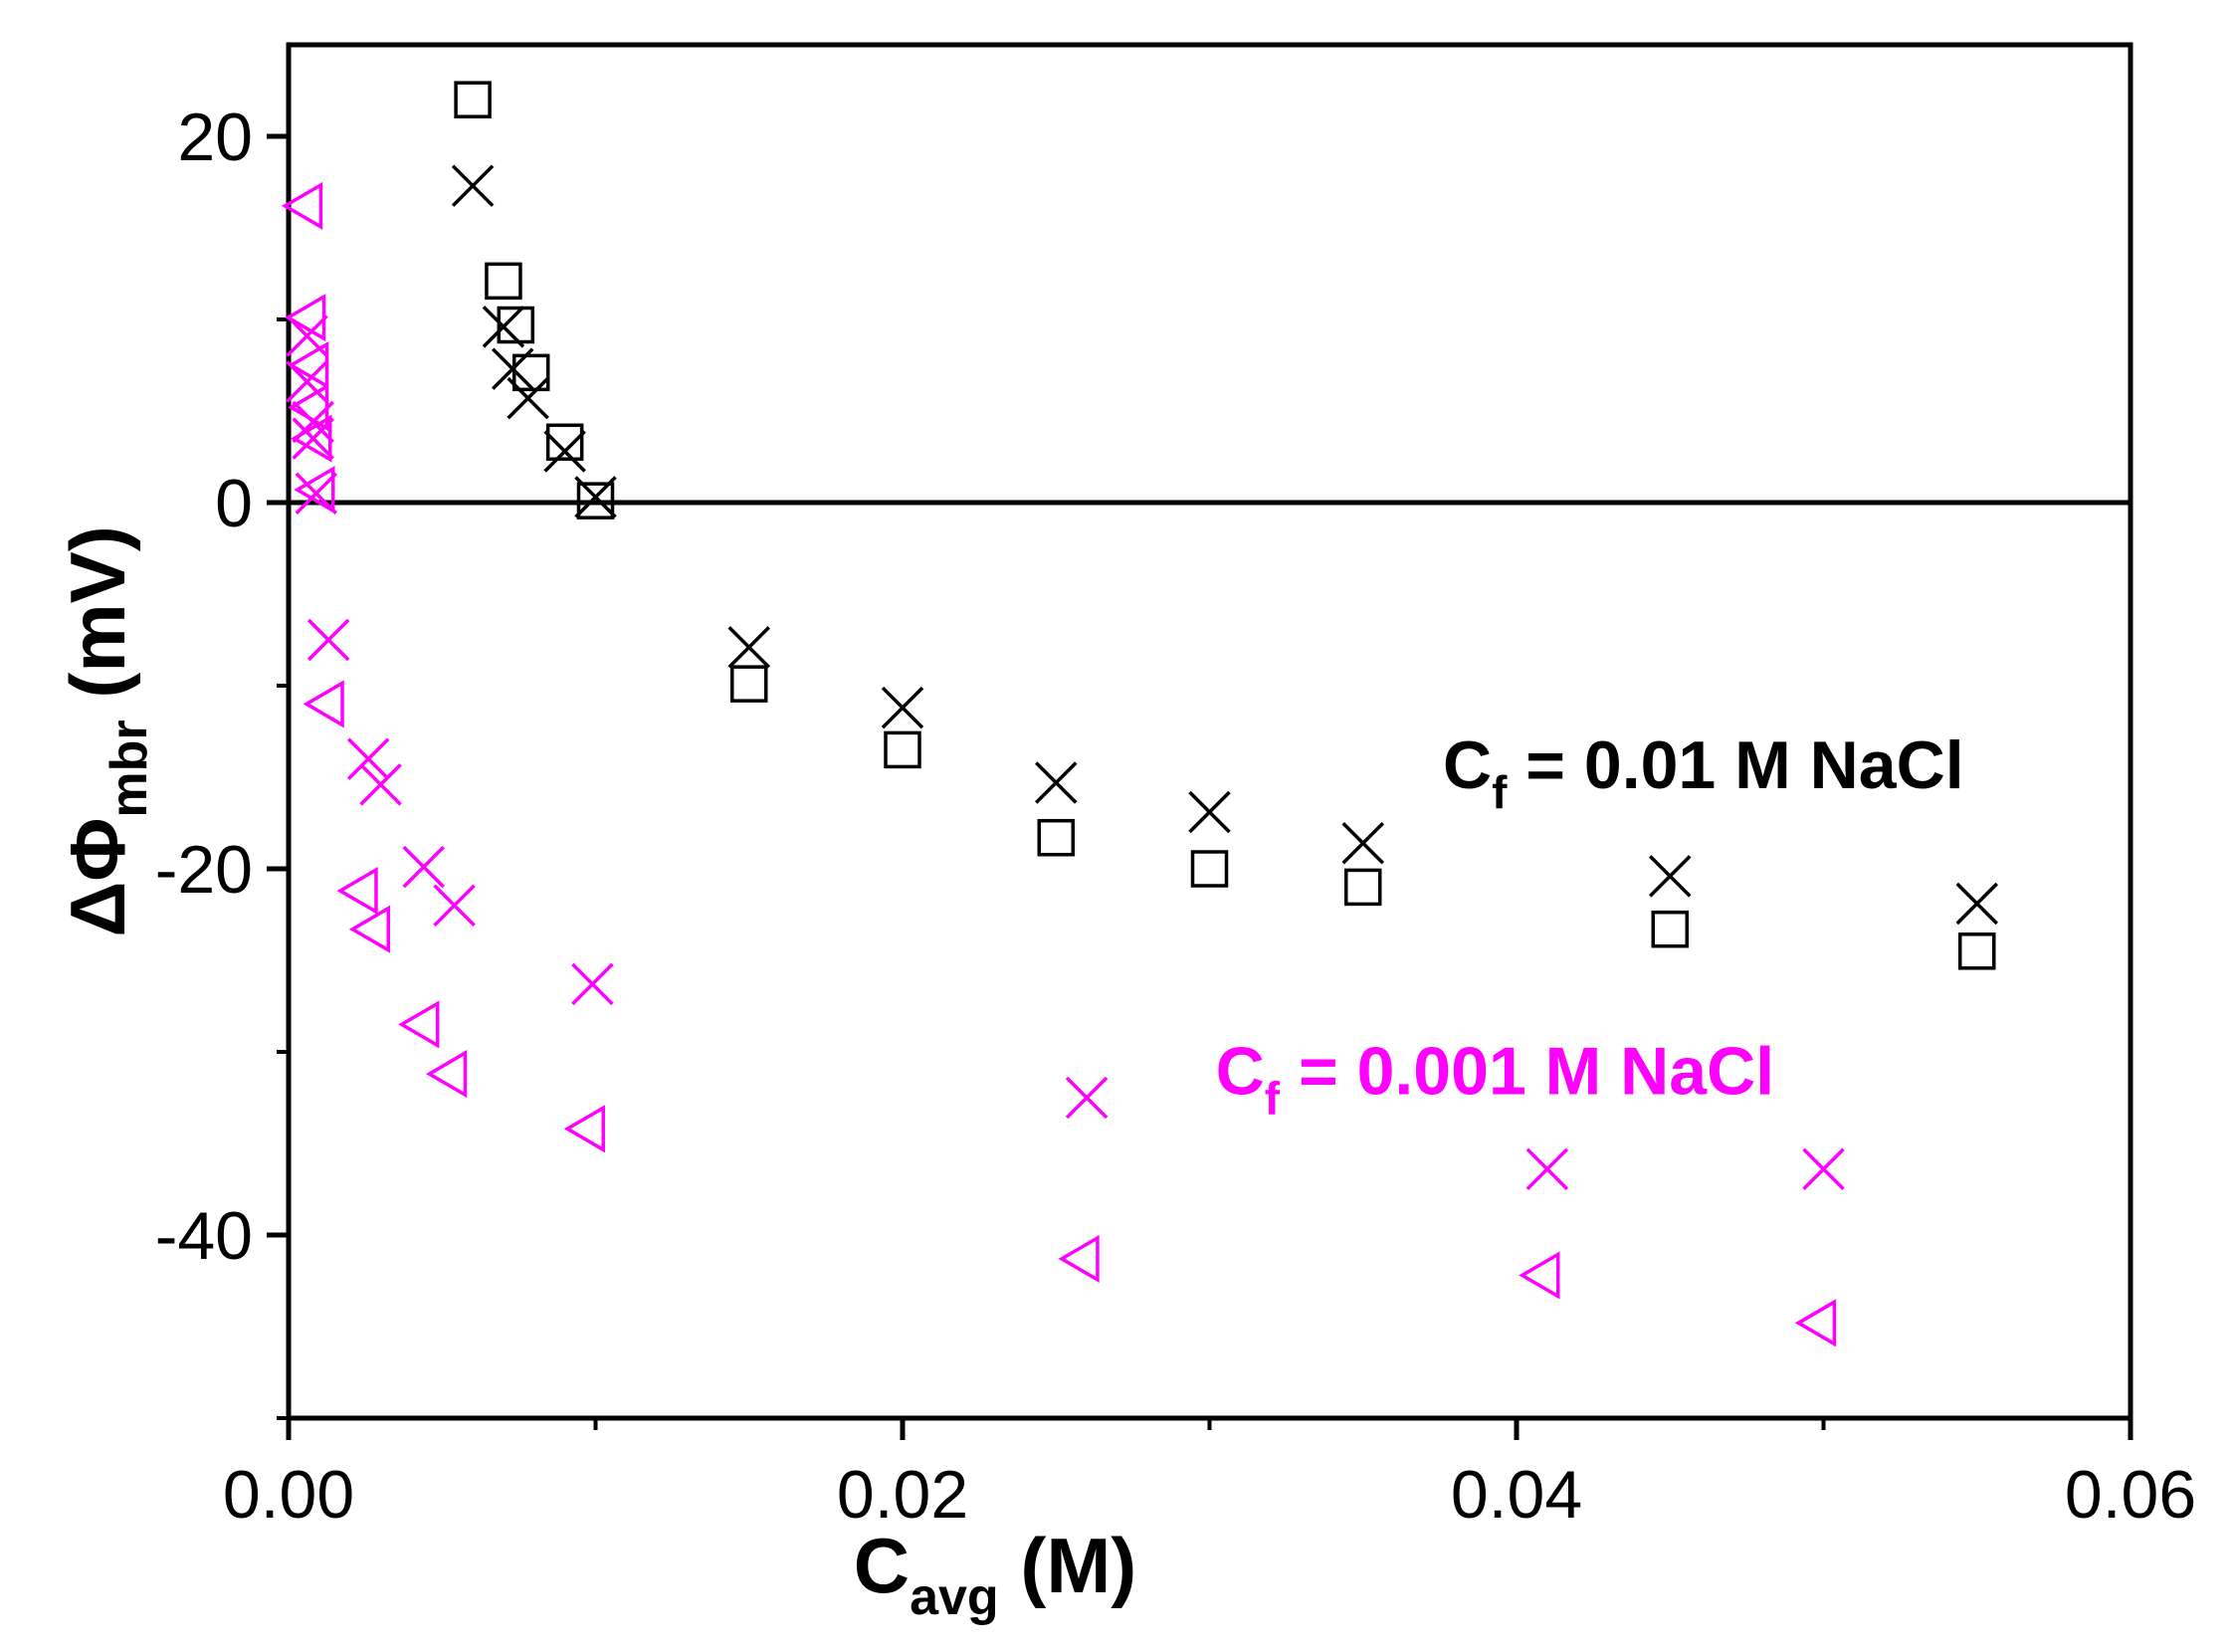 The width and height of the screenshot is (2232, 1652). I want to click on x-axis-label-unit: (M), so click(1068, 1565).